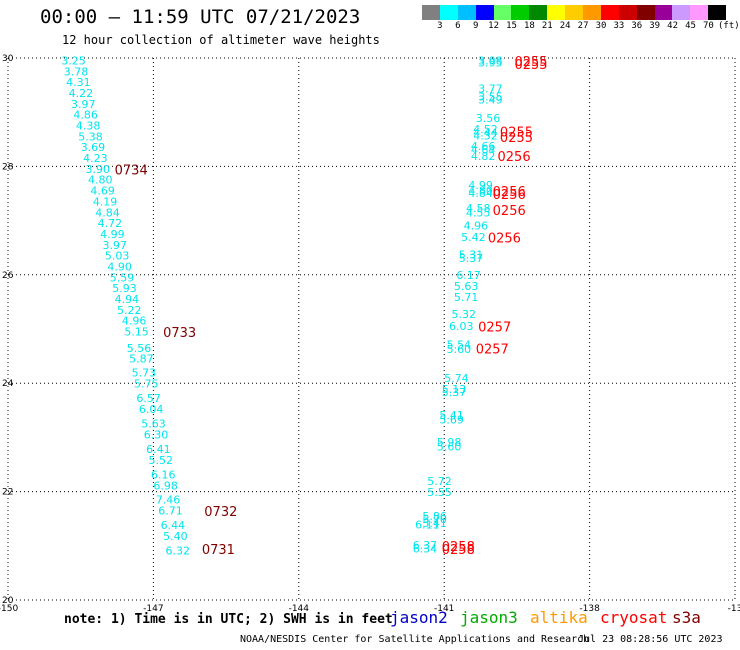 Image resolution: width=740 pixels, height=650 pixels. What do you see at coordinates (565, 26) in the screenshot?
I see `legend-label: 24` at bounding box center [565, 26].